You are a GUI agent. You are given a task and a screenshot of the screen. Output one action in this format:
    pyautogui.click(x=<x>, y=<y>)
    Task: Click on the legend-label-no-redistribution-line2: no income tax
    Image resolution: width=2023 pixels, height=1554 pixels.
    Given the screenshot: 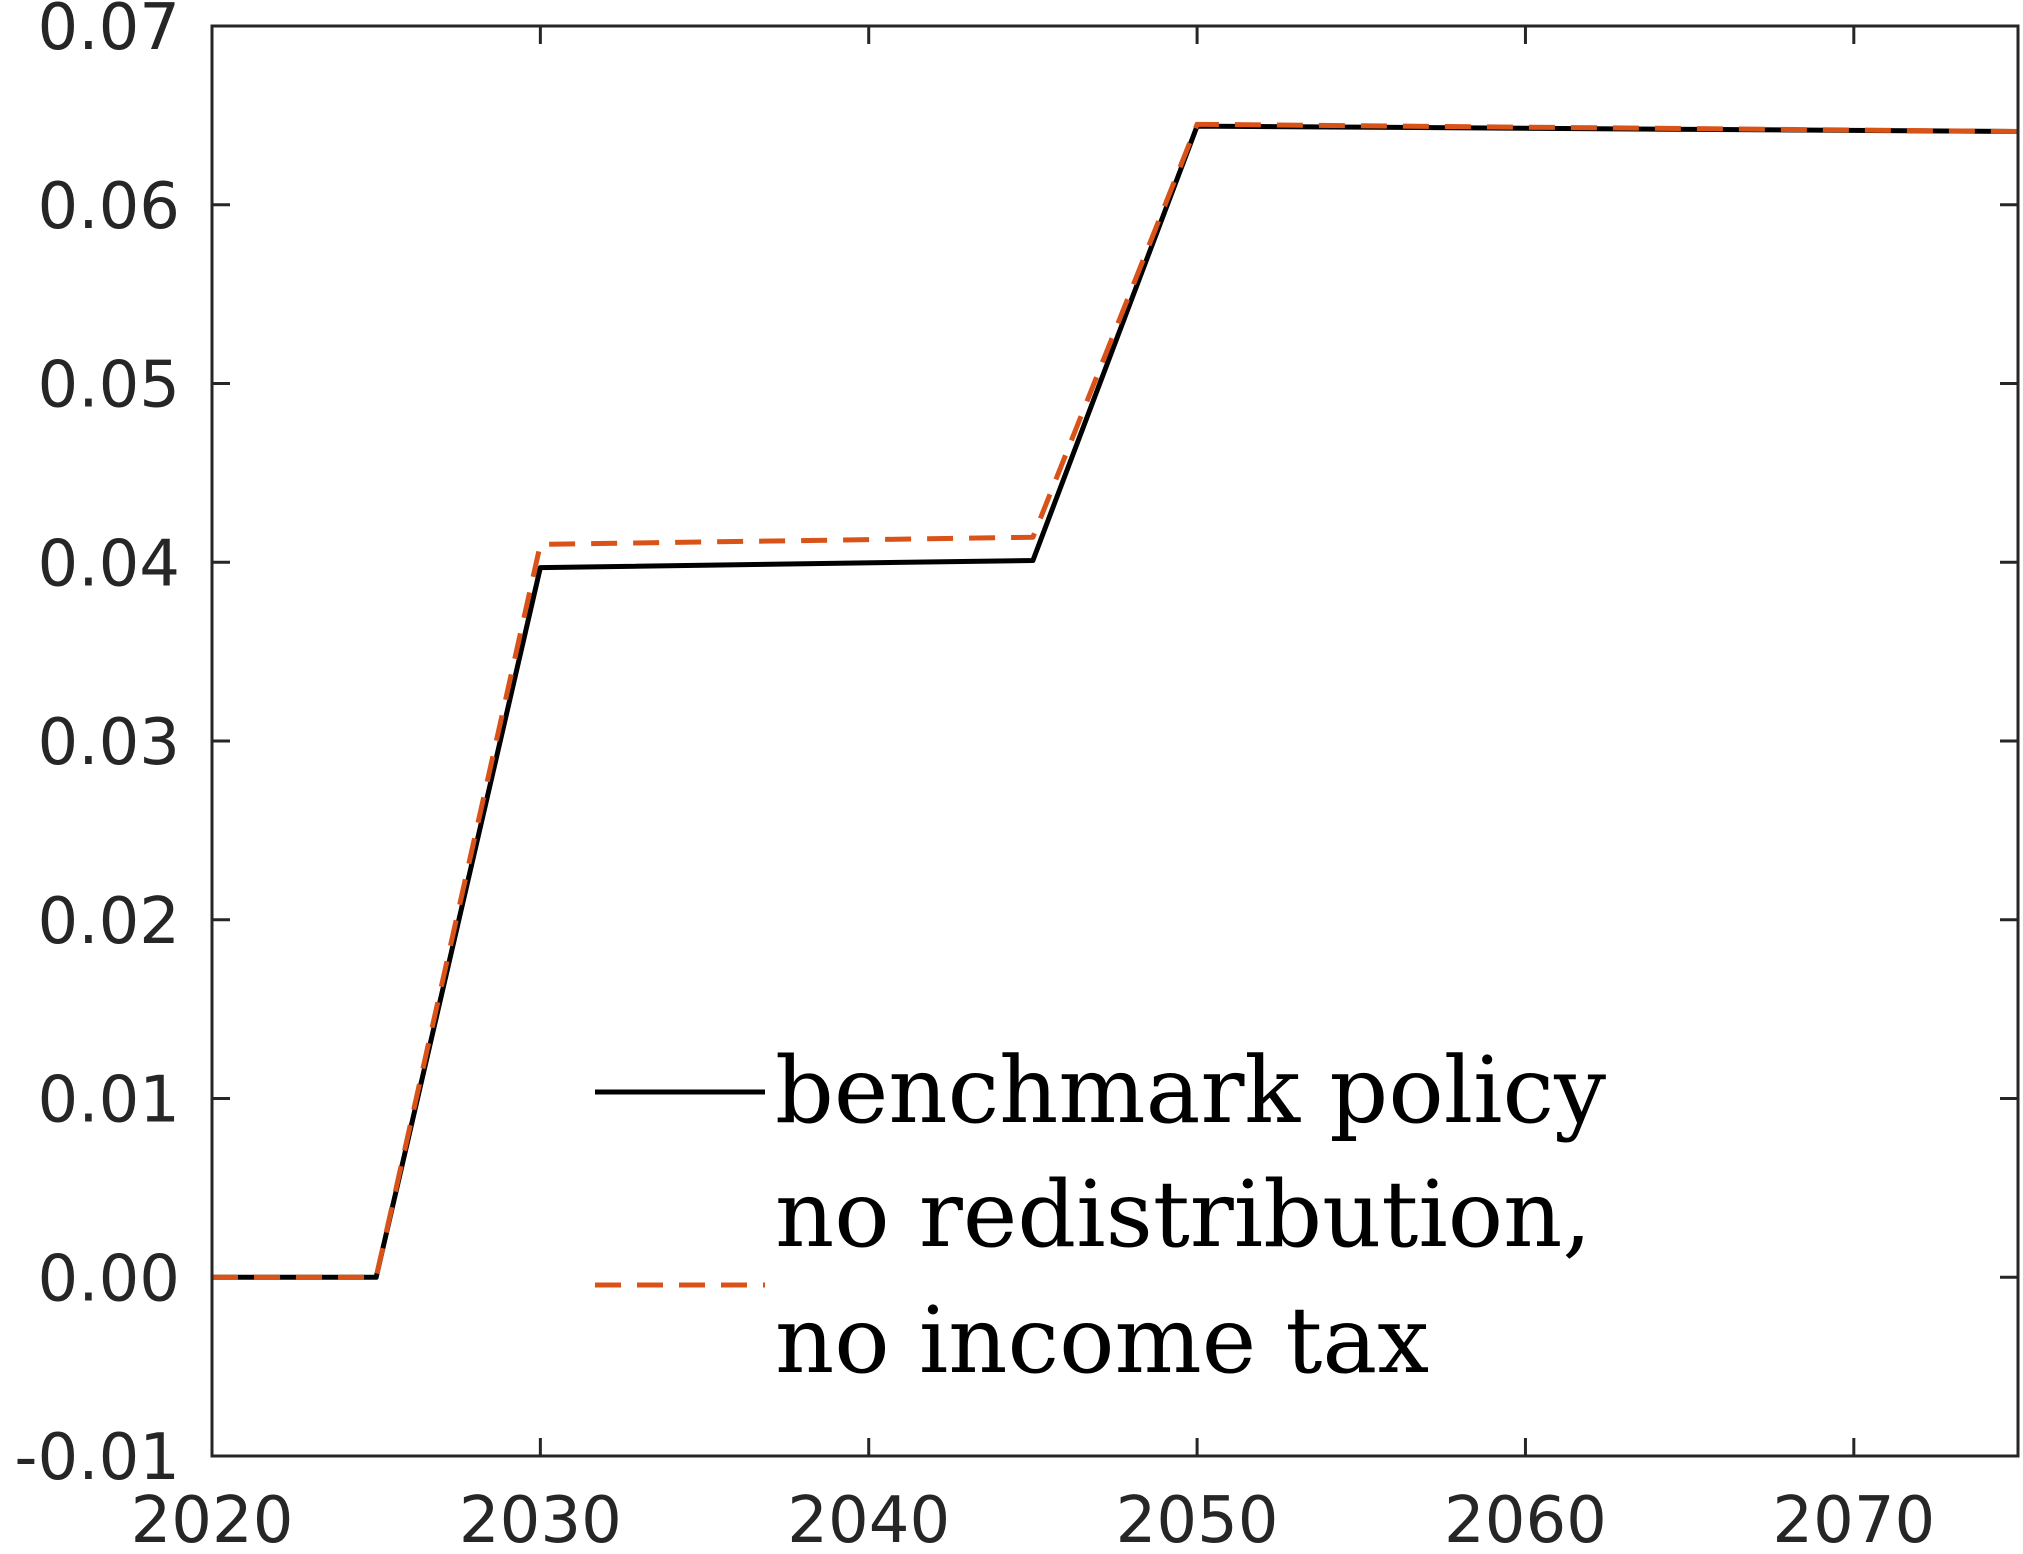 What is the action you would take?
    pyautogui.click(x=1102, y=1340)
    